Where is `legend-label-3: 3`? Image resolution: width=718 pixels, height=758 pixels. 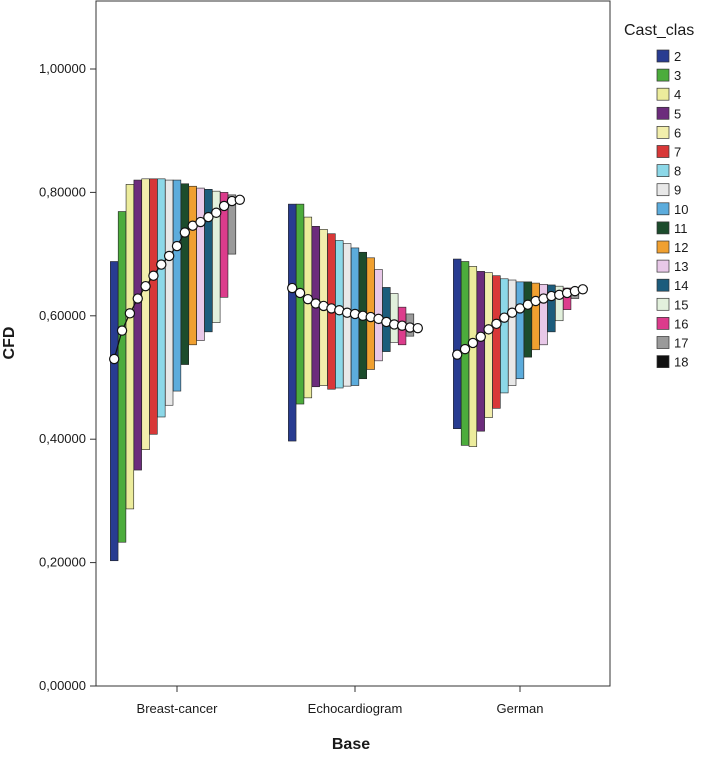
legend-label-3: 3 is located at coordinates (677, 75).